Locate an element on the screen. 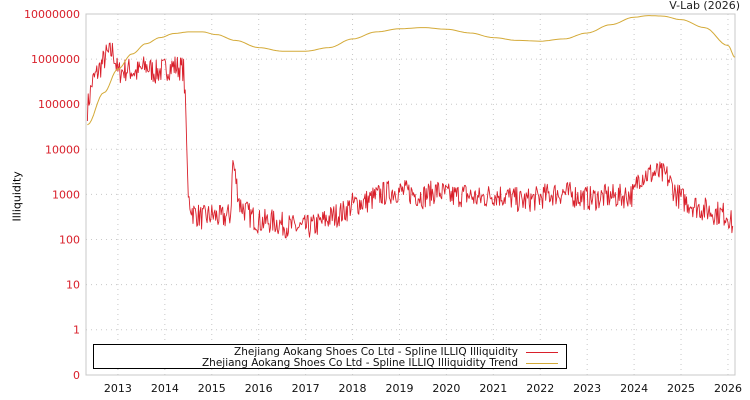 The image size is (750, 400). x-tick-label: 2024 is located at coordinates (634, 388).